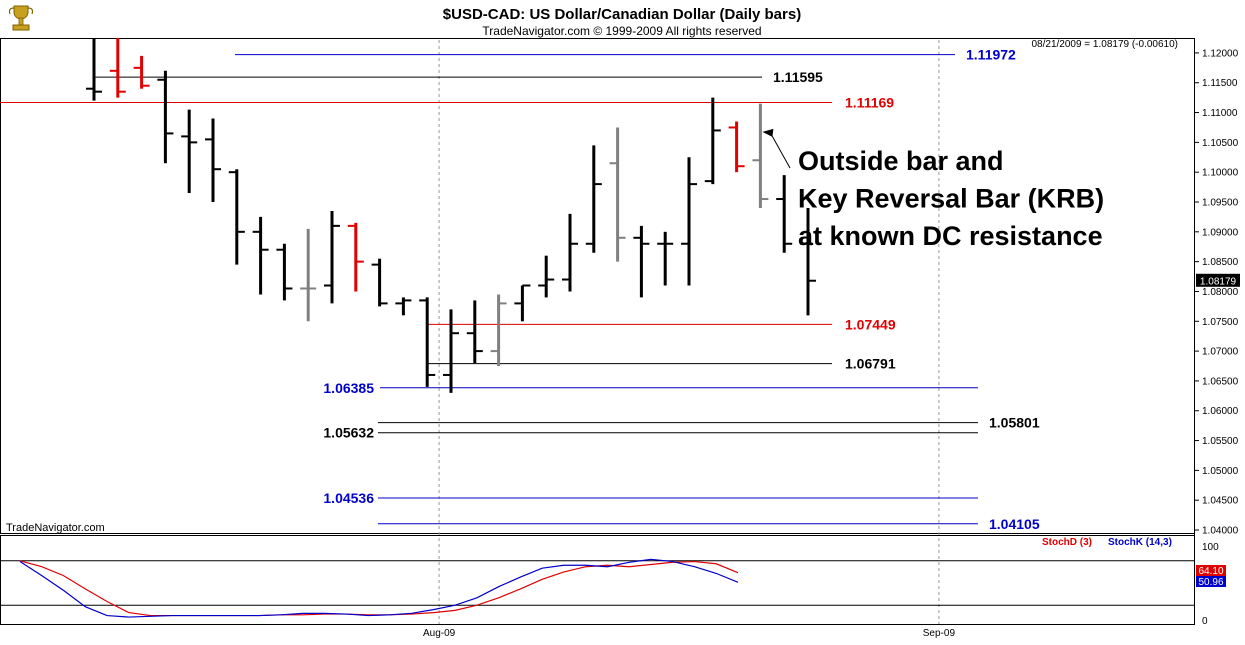  I want to click on y-tick-label: 1.07500, so click(1220, 322).